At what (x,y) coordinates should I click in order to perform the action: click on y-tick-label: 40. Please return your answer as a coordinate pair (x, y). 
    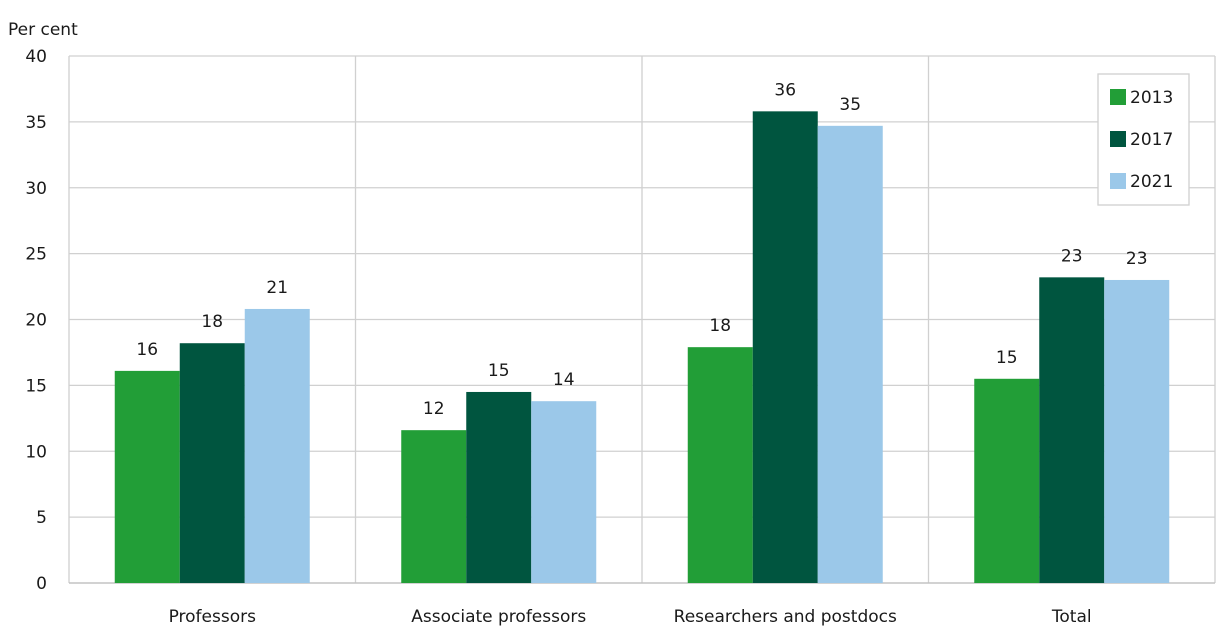
    Looking at the image, I should click on (36, 57).